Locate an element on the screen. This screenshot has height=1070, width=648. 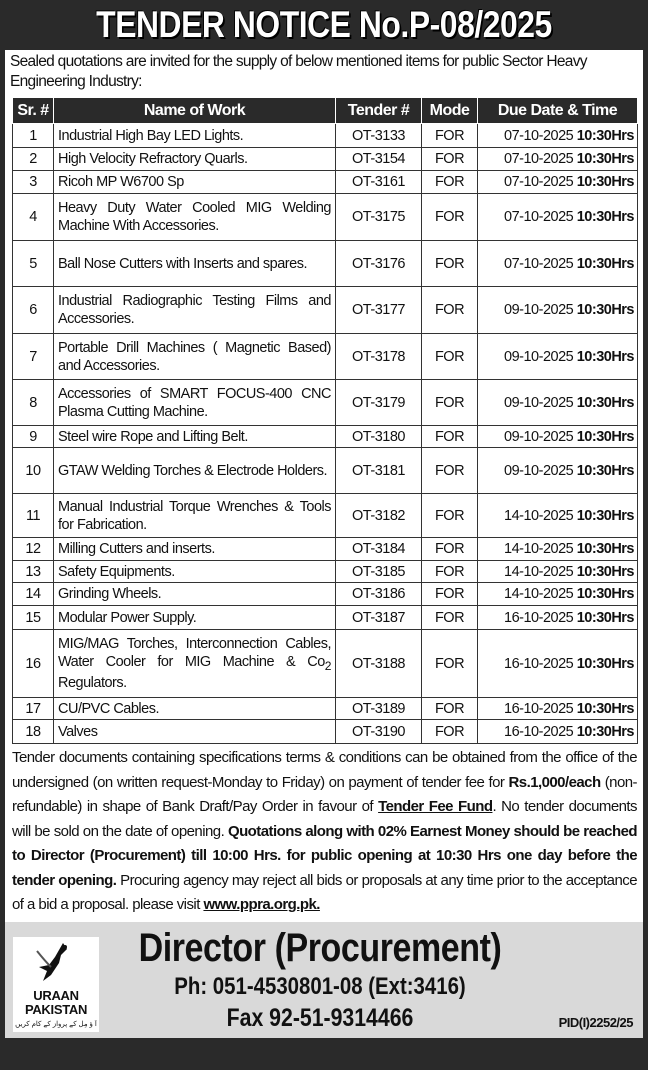
ppra-link: www.ppra.org.pk. is located at coordinates (261, 904).